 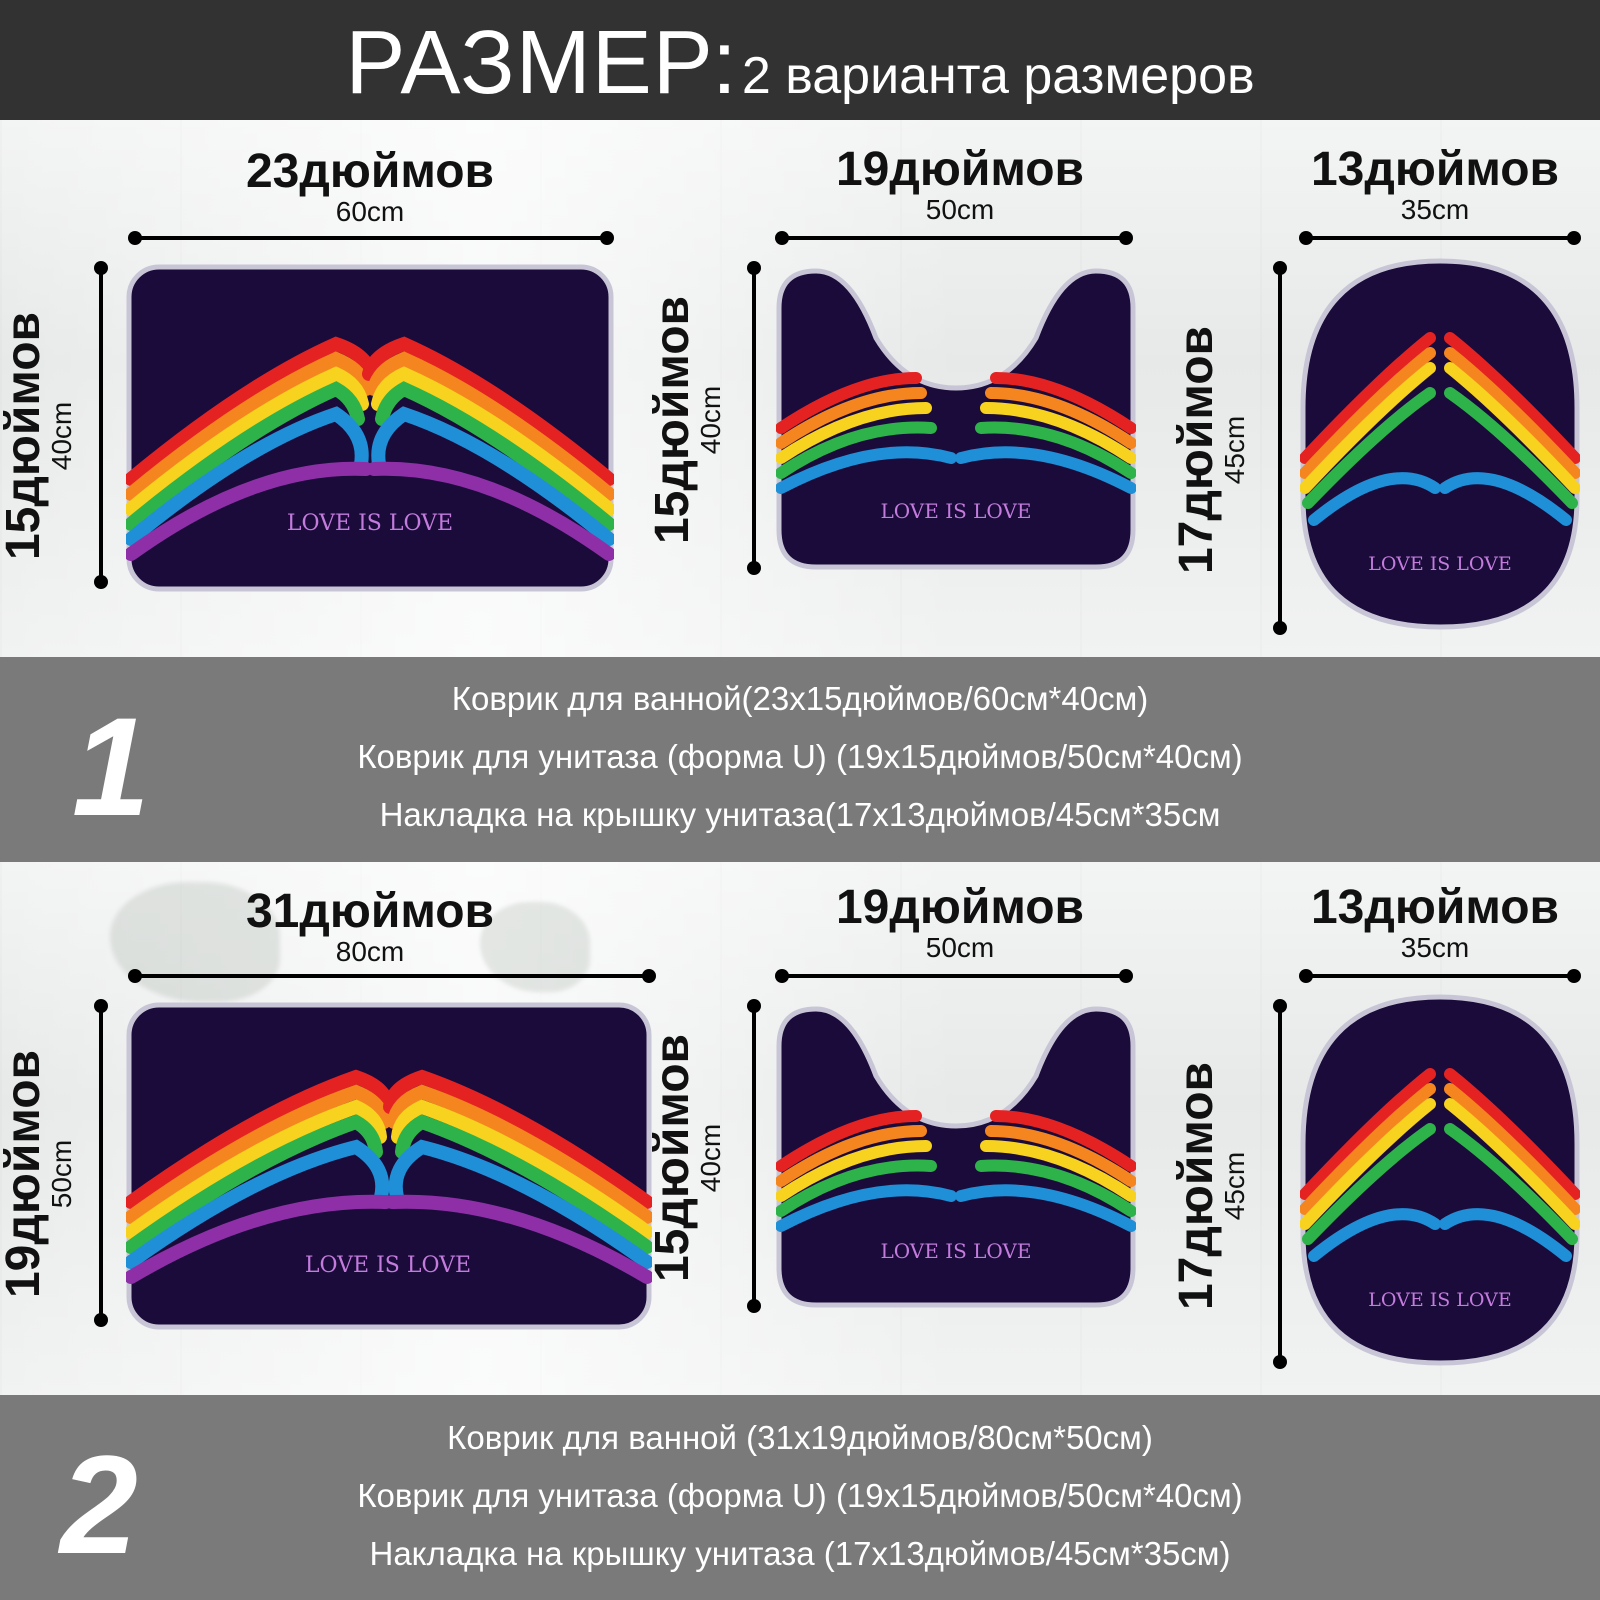 I want to click on page-subtitle: 2 варианта размеров, so click(x=998, y=76).